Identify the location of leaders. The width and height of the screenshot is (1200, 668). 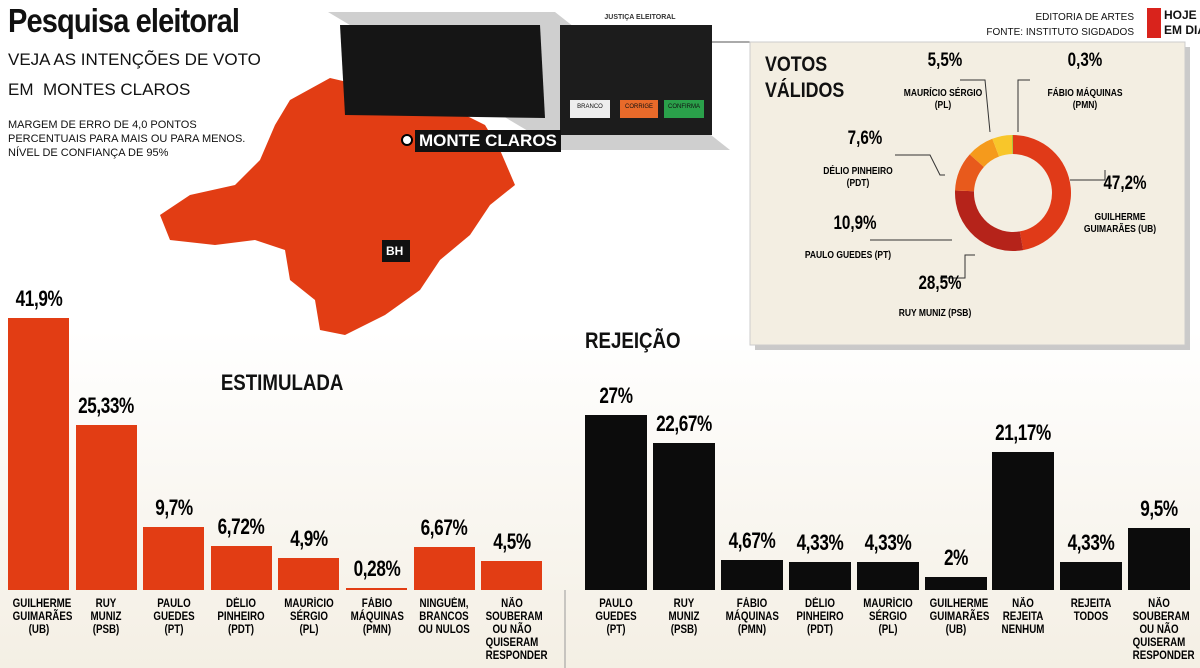
(988, 179).